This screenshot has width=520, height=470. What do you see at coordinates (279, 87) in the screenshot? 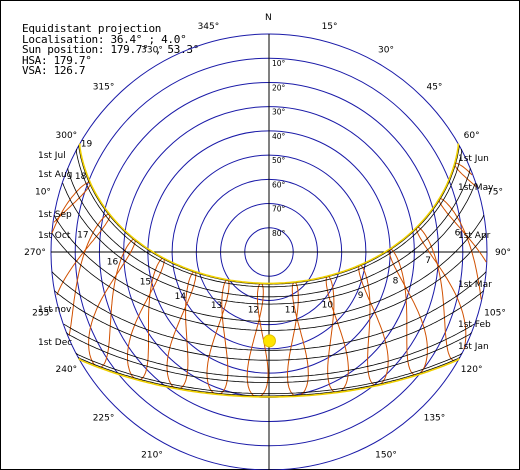
I see `altitude-label: 20°` at bounding box center [279, 87].